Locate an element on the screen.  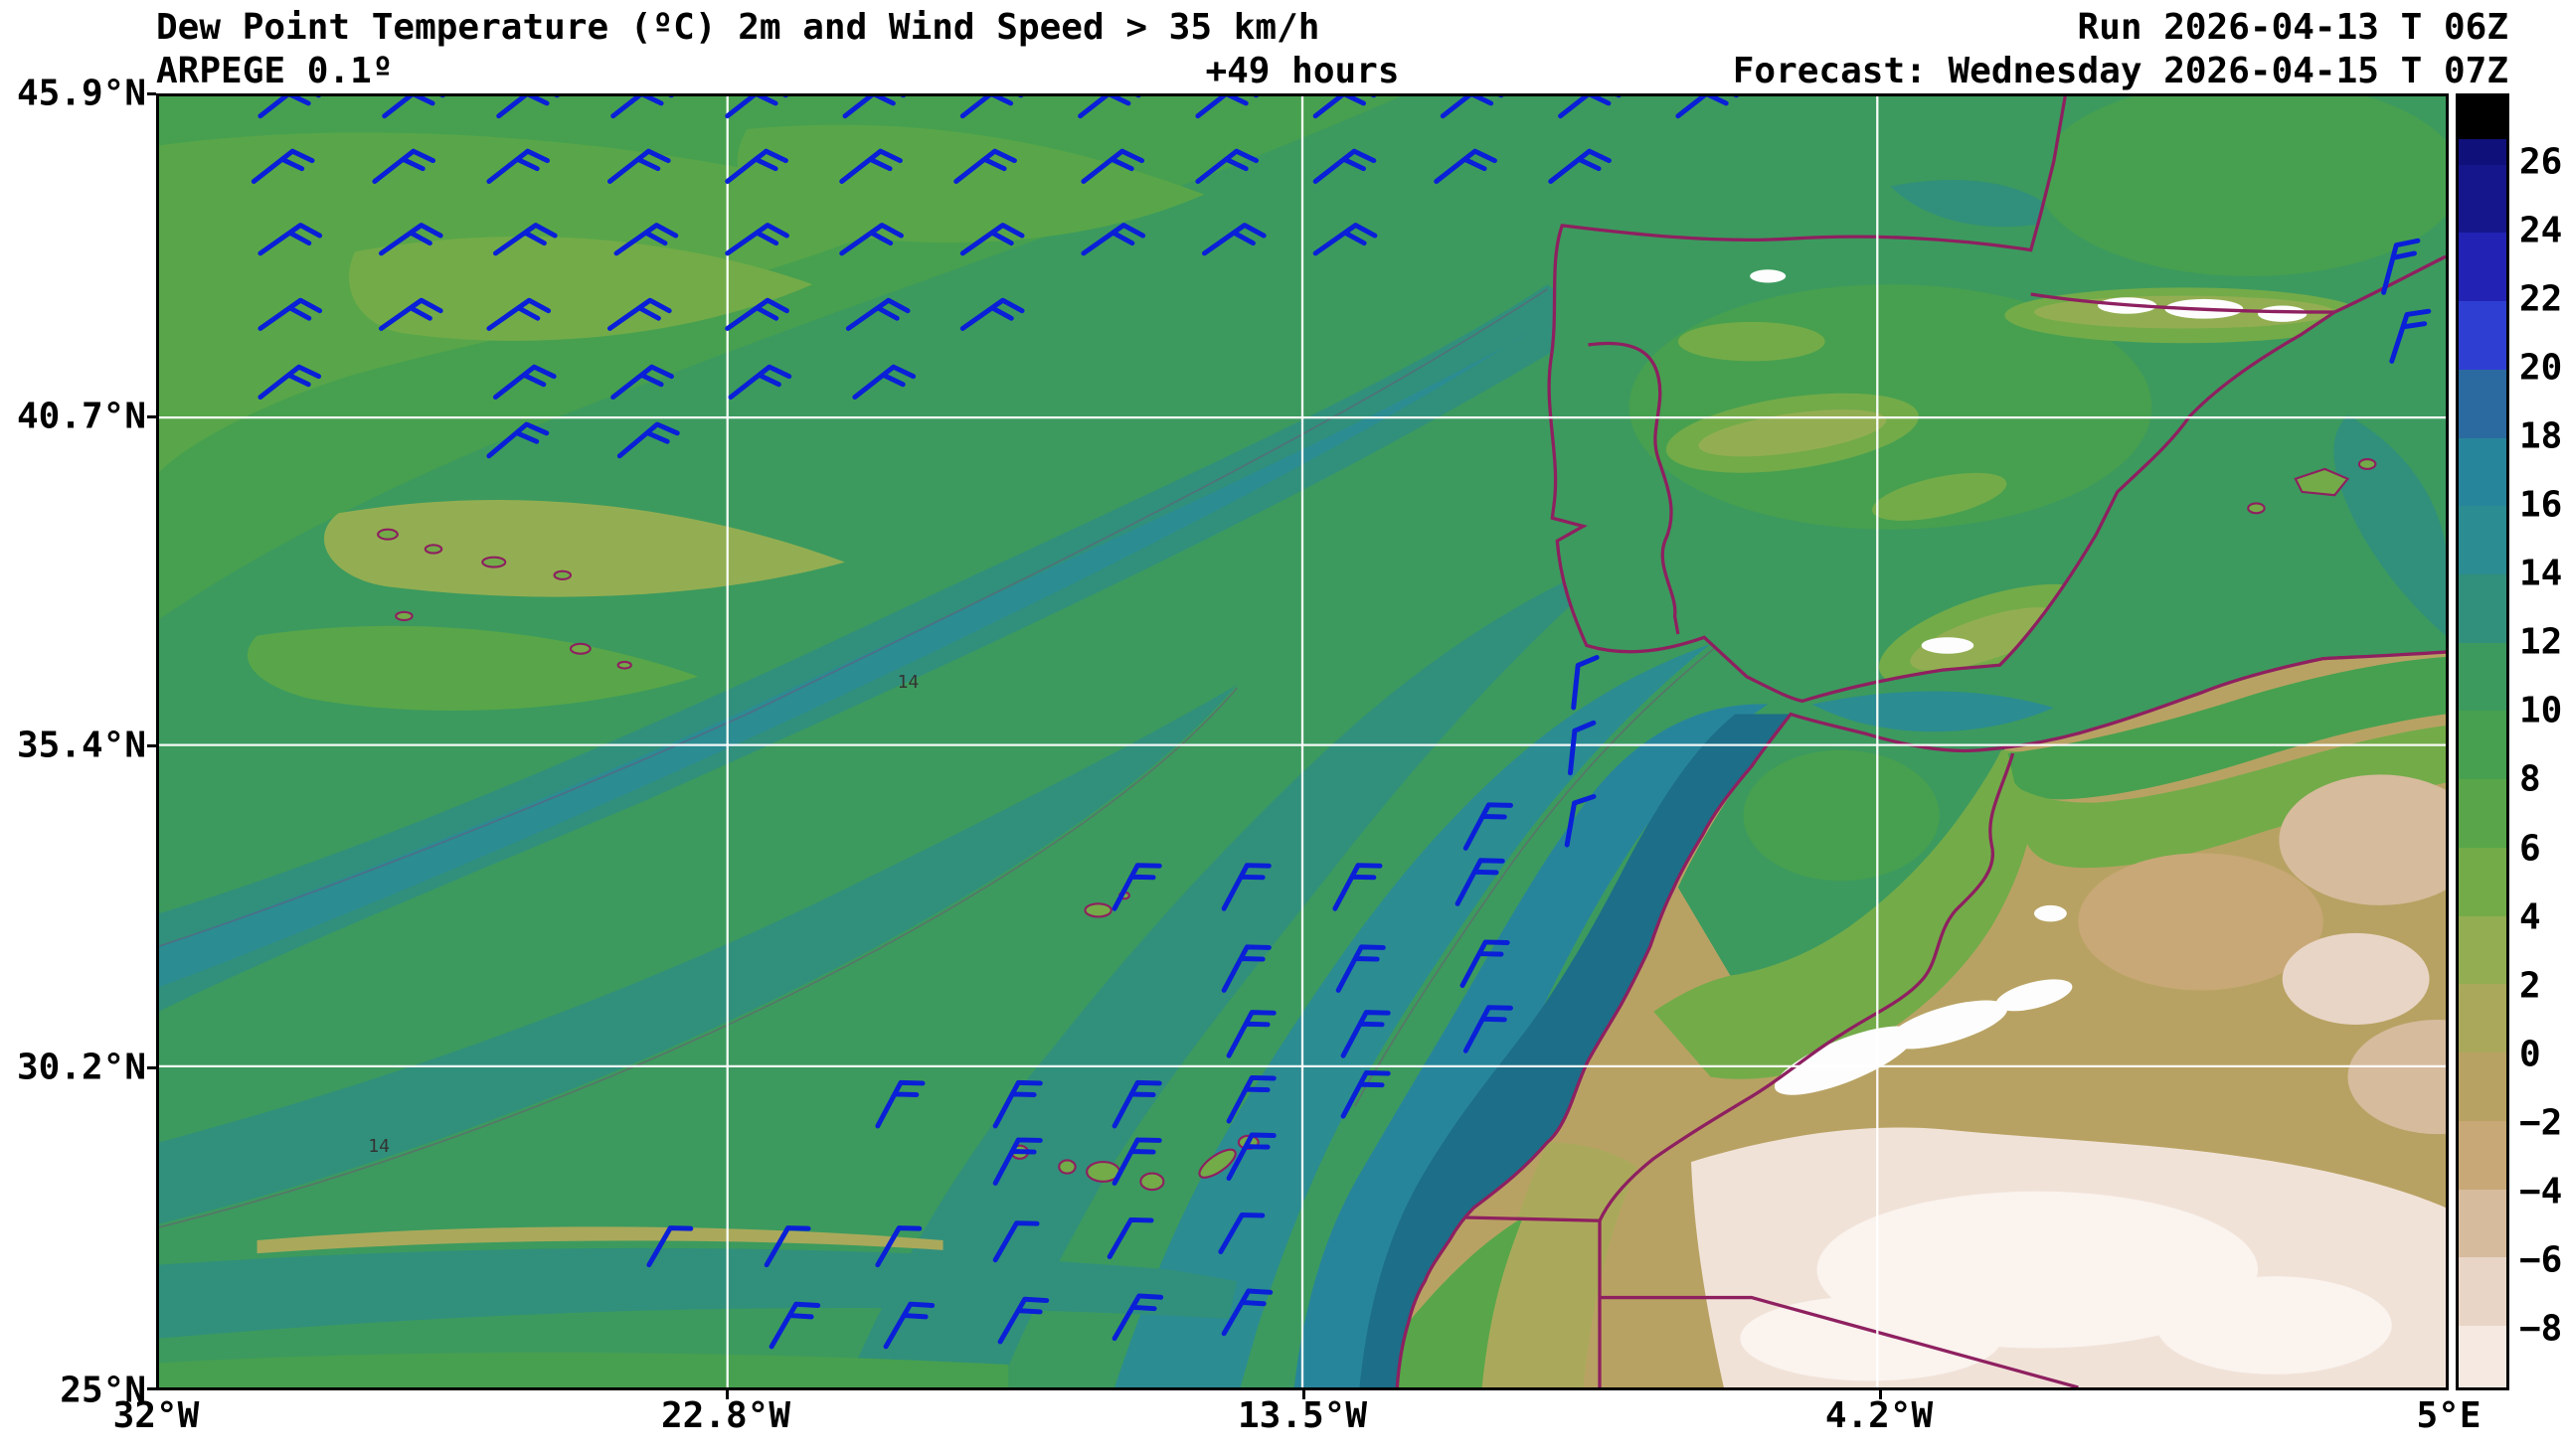
colorbar-tick-label: 14 is located at coordinates (2541, 573).